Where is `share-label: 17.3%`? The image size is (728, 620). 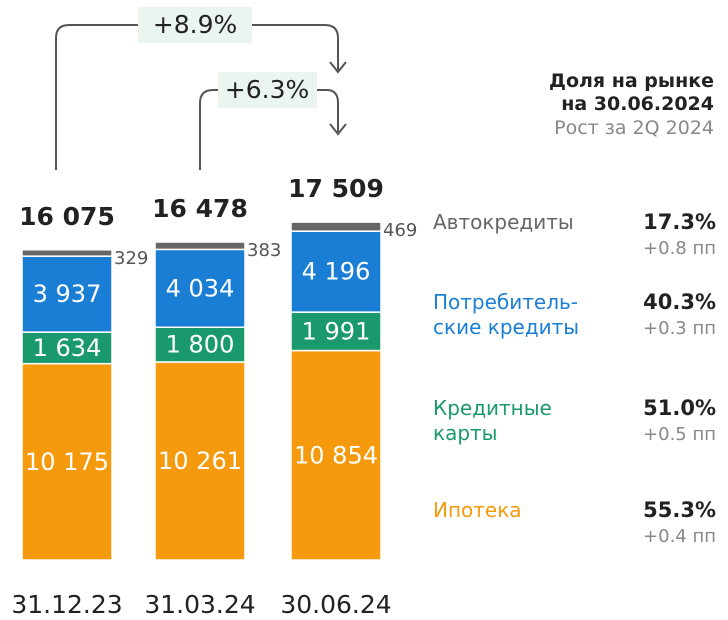
share-label: 17.3% is located at coordinates (679, 222).